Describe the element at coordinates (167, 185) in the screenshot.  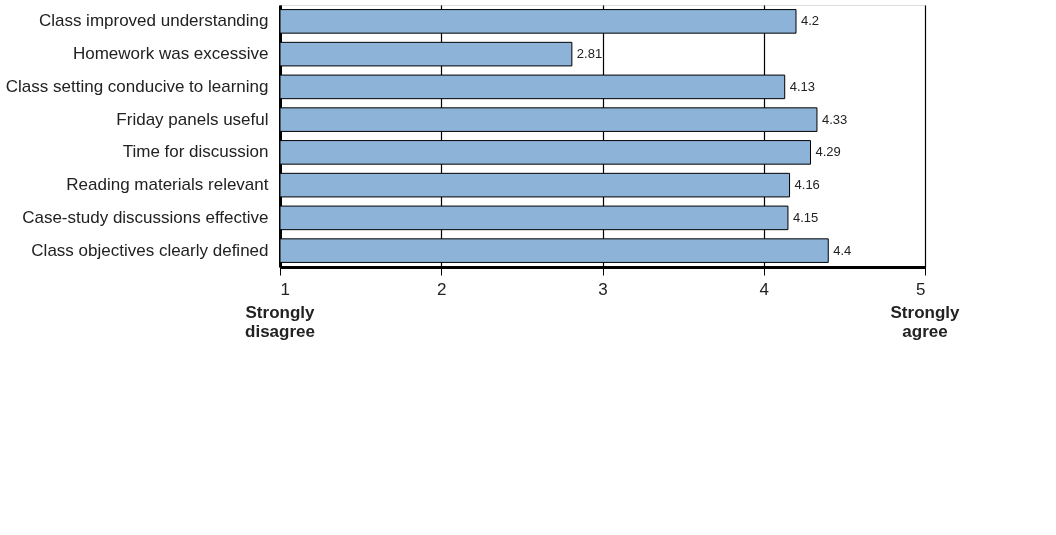
I see `y-tick-label: Reading materials relevant` at that location.